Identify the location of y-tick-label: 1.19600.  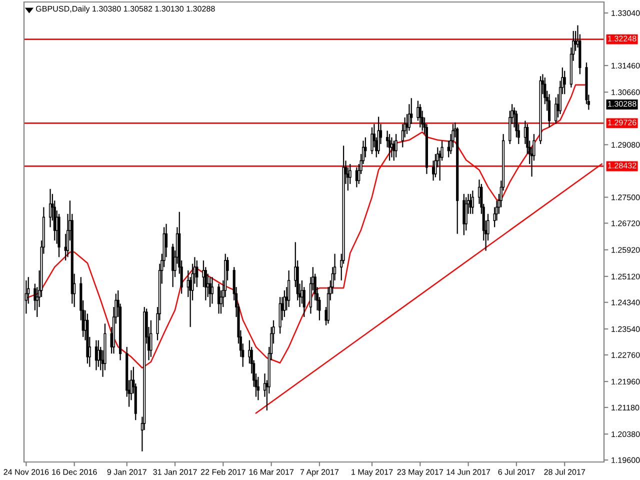
(626, 460).